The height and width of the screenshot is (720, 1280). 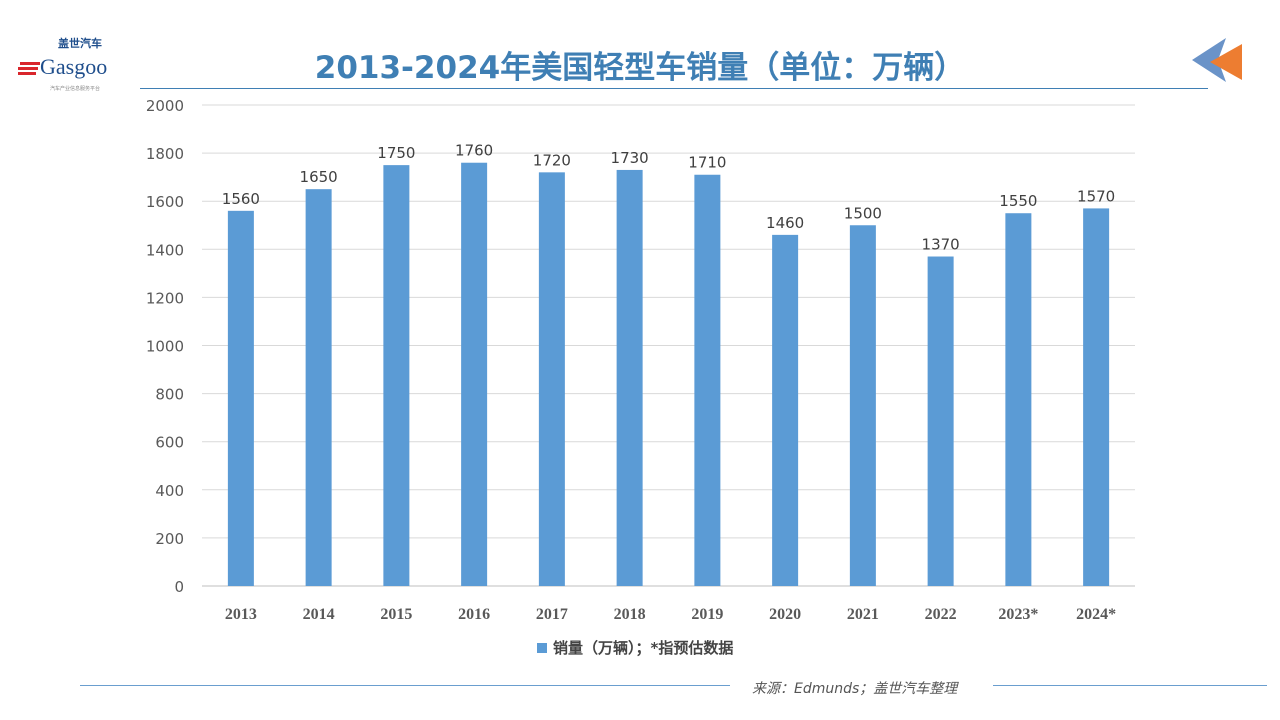 What do you see at coordinates (165, 202) in the screenshot?
I see `y-tick-label: 1600` at bounding box center [165, 202].